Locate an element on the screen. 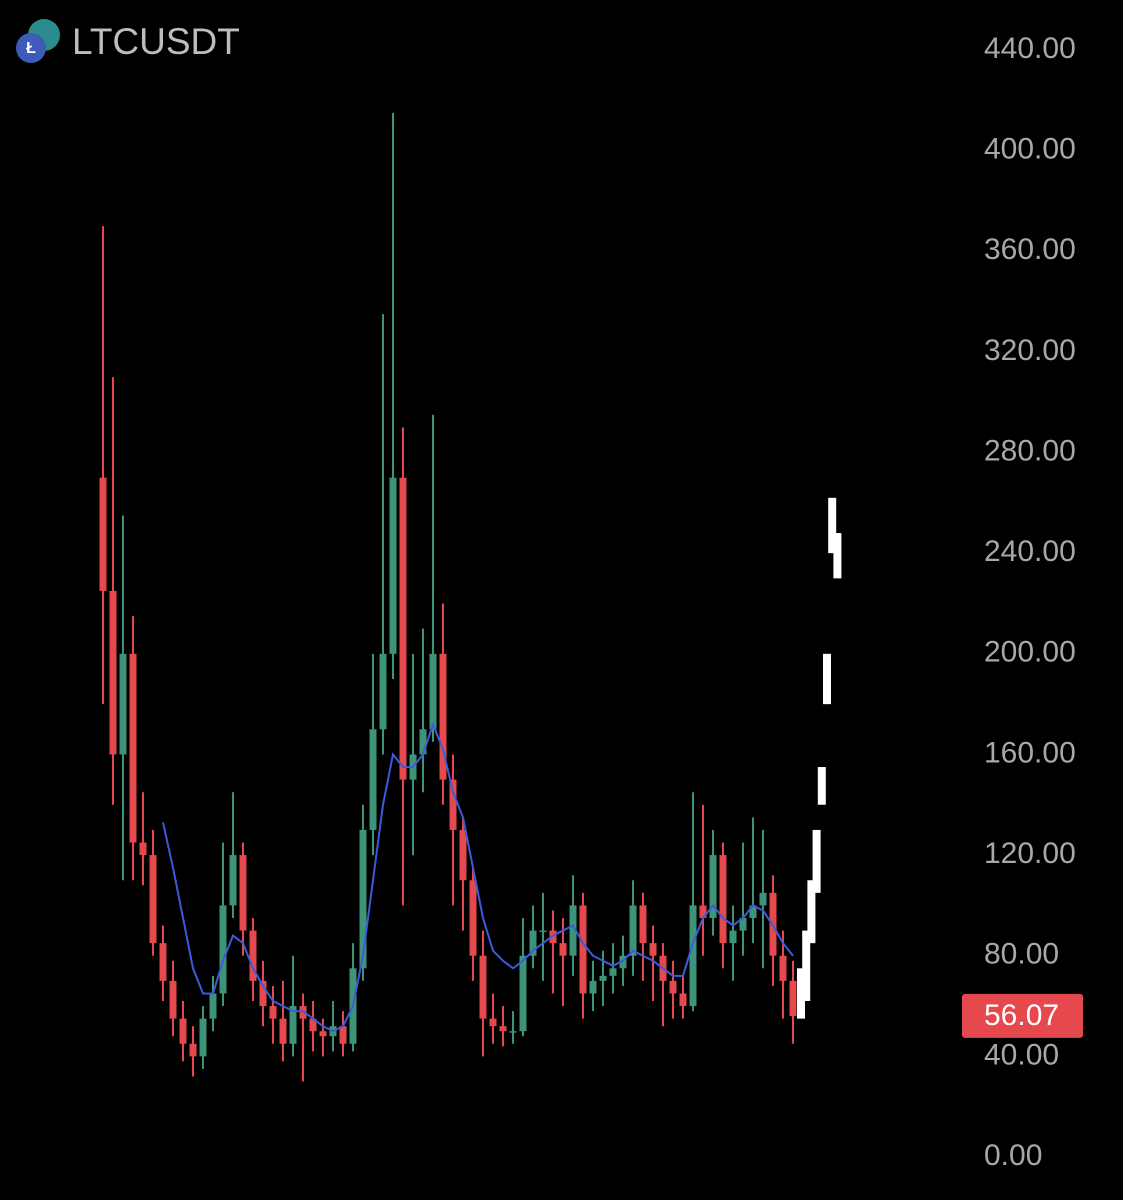 The height and width of the screenshot is (1200, 1123). y-tick-label: 80.00 is located at coordinates (1021, 954).